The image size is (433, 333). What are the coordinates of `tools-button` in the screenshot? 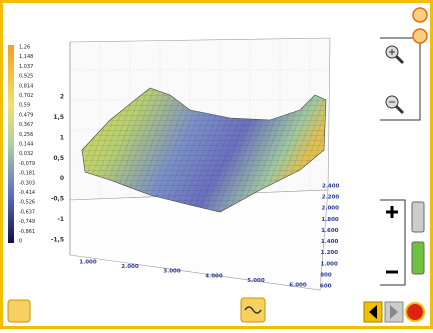 It's located at (19, 311).